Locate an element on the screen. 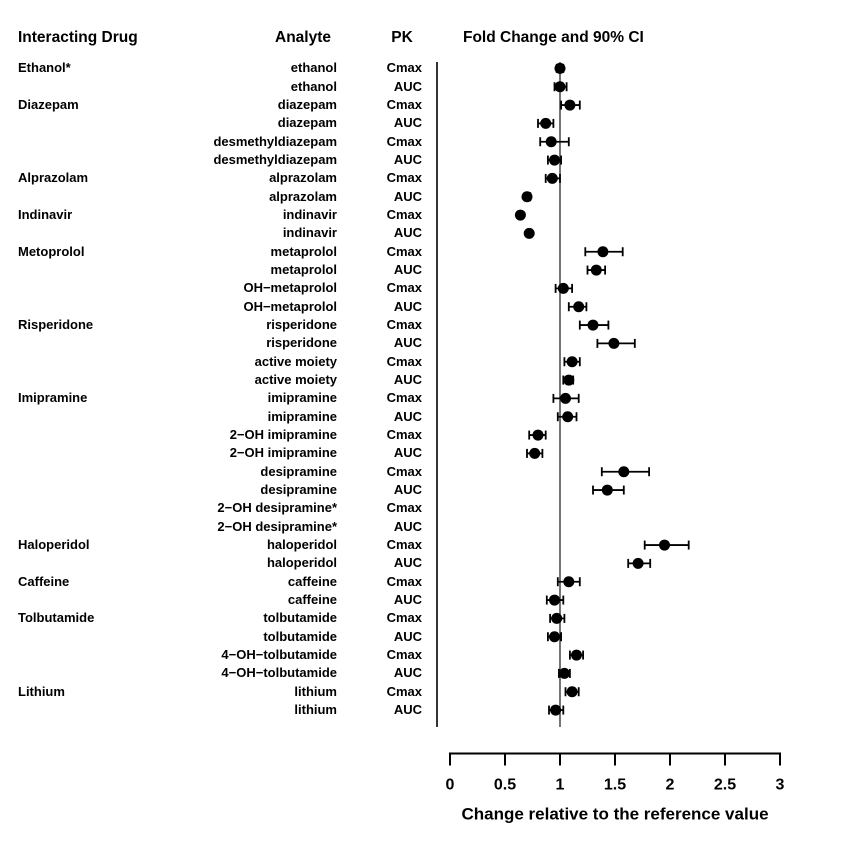  row-analyte-label: desipramine is located at coordinates (298, 490).